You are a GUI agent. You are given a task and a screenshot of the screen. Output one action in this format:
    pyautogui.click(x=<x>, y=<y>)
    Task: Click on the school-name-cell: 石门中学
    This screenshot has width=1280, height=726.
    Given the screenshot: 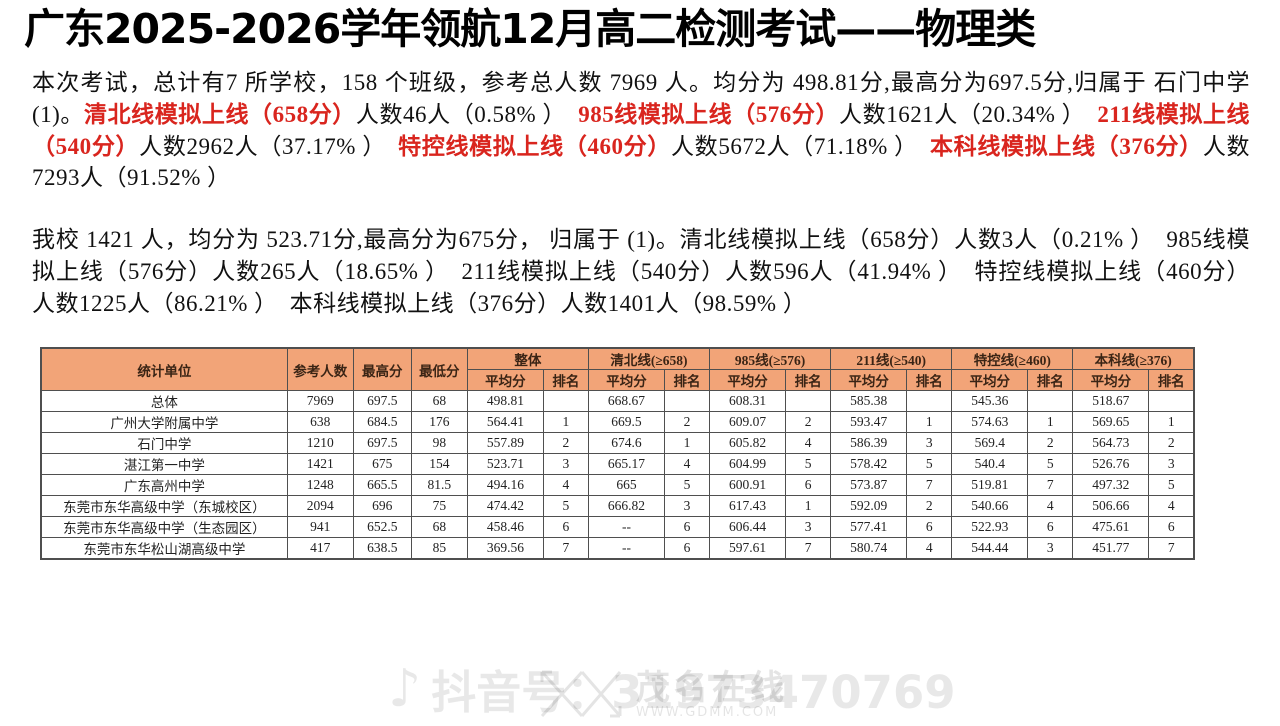 What is the action you would take?
    pyautogui.click(x=164, y=443)
    